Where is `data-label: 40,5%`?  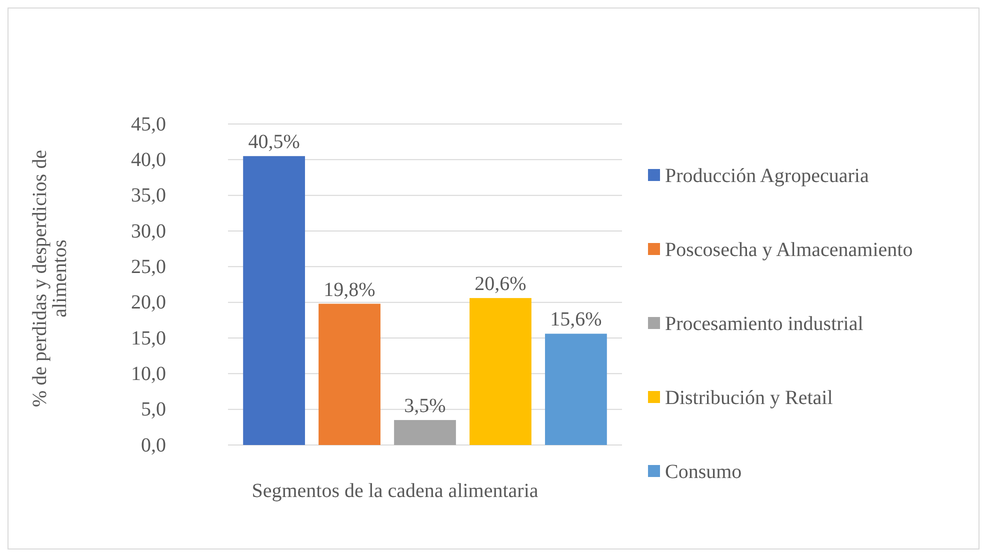
data-label: 40,5% is located at coordinates (274, 142).